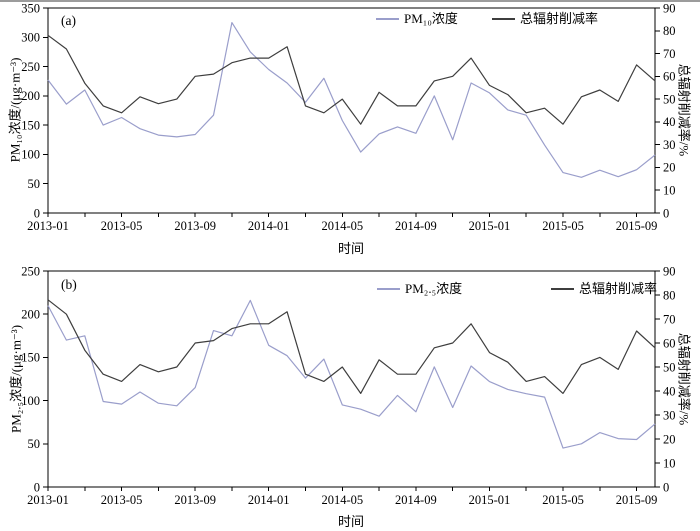 The image size is (700, 531). I want to click on panel-b-legend-radiation: 总辐射削减率, so click(604, 289).